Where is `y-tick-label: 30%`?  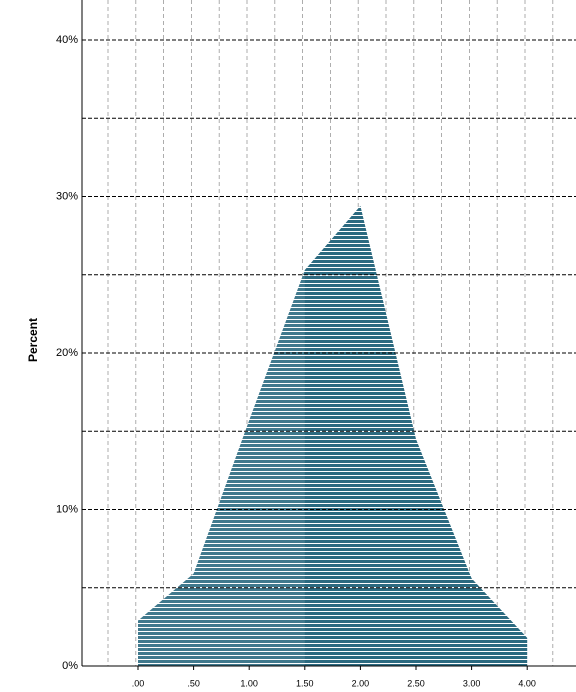
y-tick-label: 30% is located at coordinates (67, 196).